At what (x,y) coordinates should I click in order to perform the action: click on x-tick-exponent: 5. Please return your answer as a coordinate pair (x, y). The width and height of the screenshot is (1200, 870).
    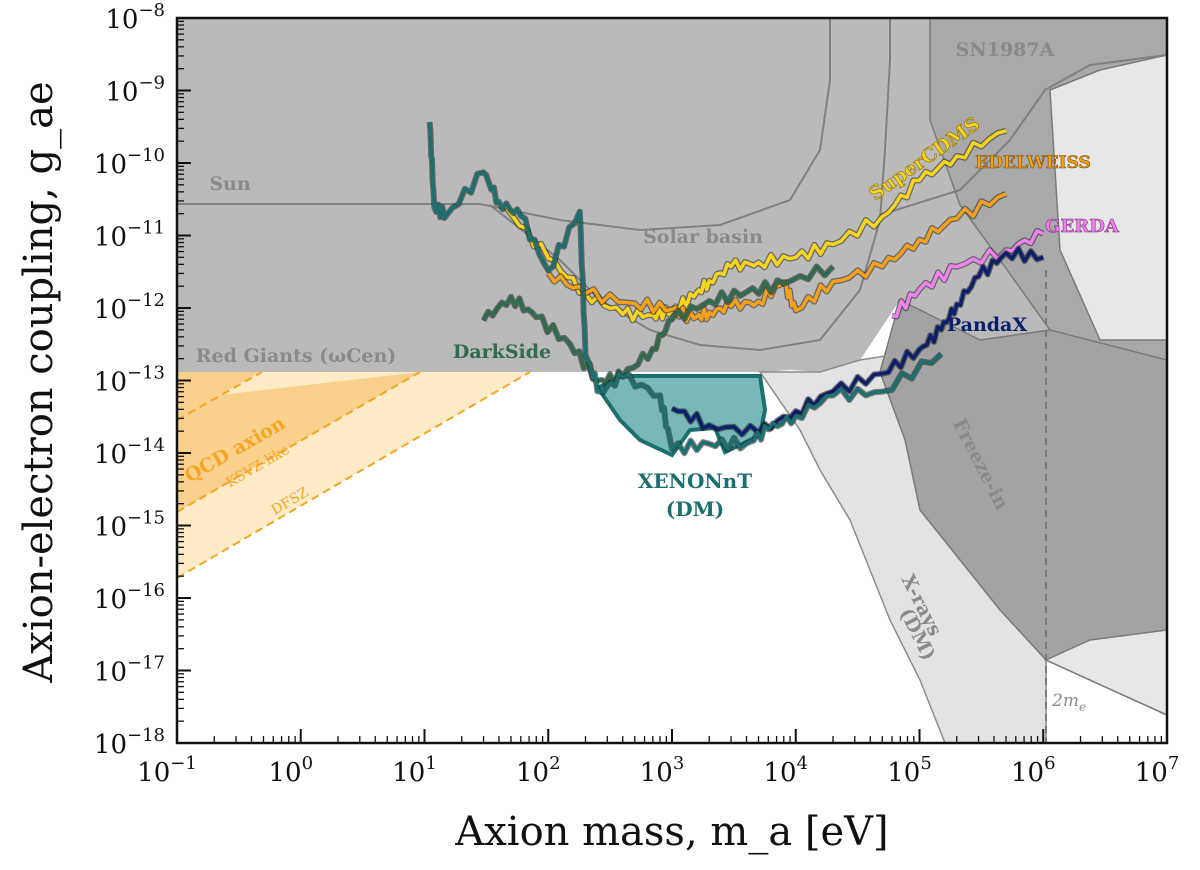
    Looking at the image, I should click on (925, 763).